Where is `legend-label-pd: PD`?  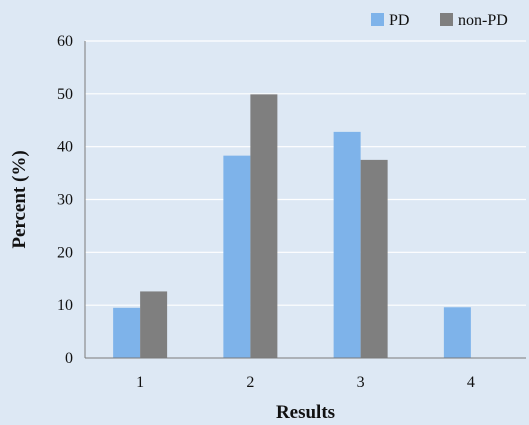
legend-label-pd: PD is located at coordinates (399, 20).